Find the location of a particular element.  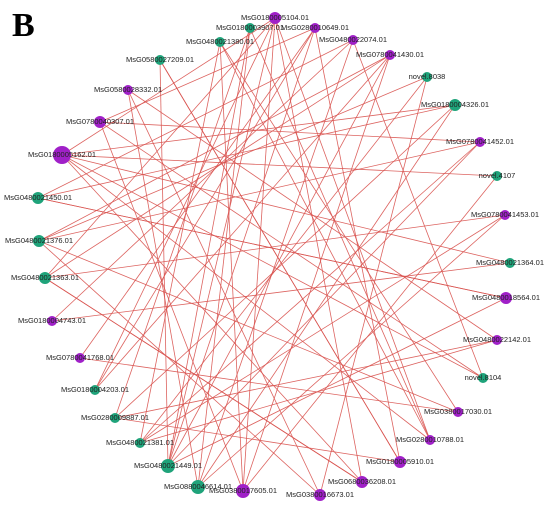

node-label: MsG0480021449.01 is located at coordinates (168, 465).